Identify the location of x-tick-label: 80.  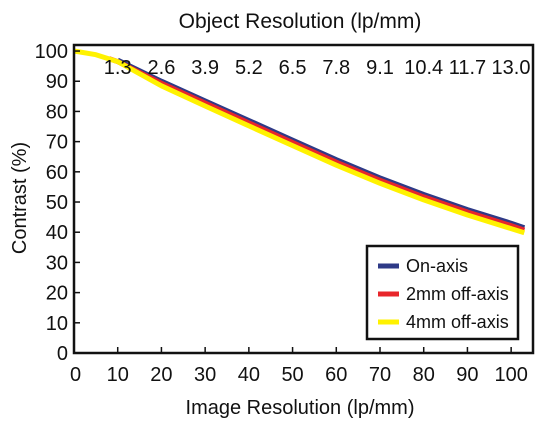
(424, 375).